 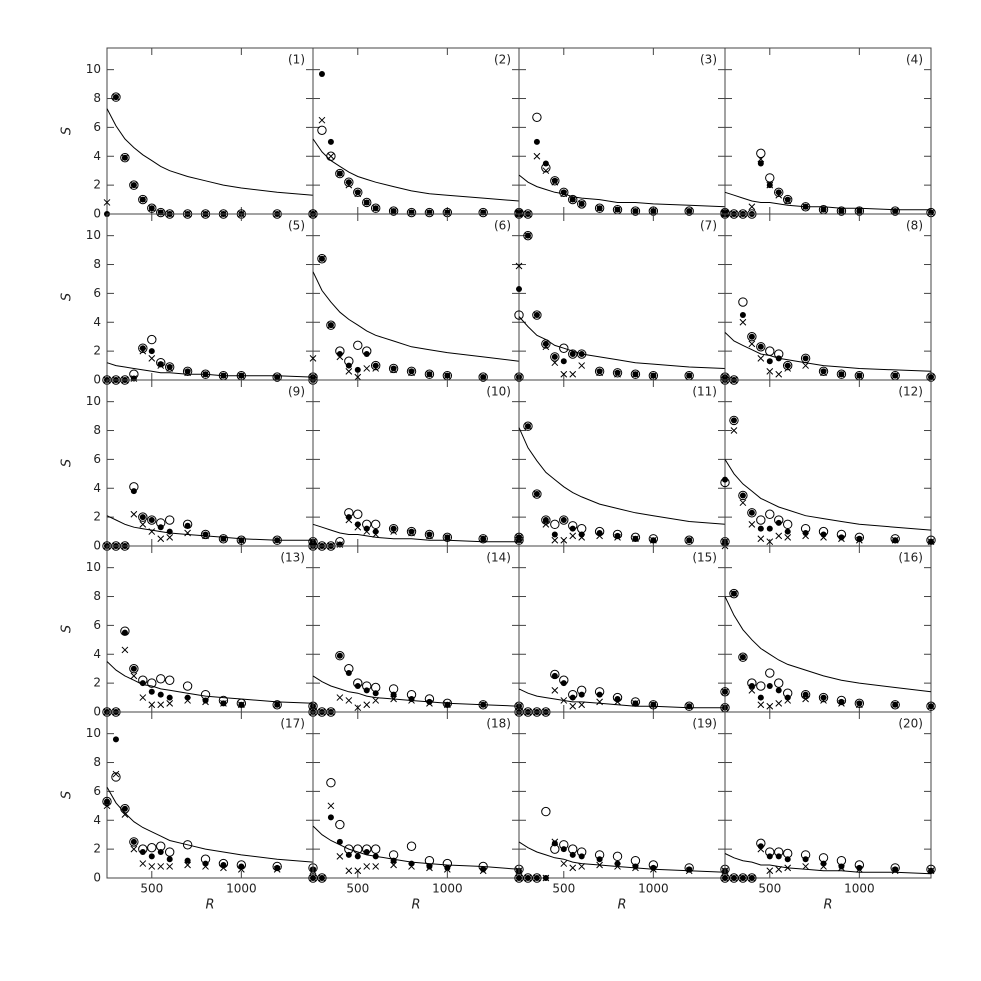 What do you see at coordinates (708, 60) in the screenshot?
I see `panel-label: (3)` at bounding box center [708, 60].